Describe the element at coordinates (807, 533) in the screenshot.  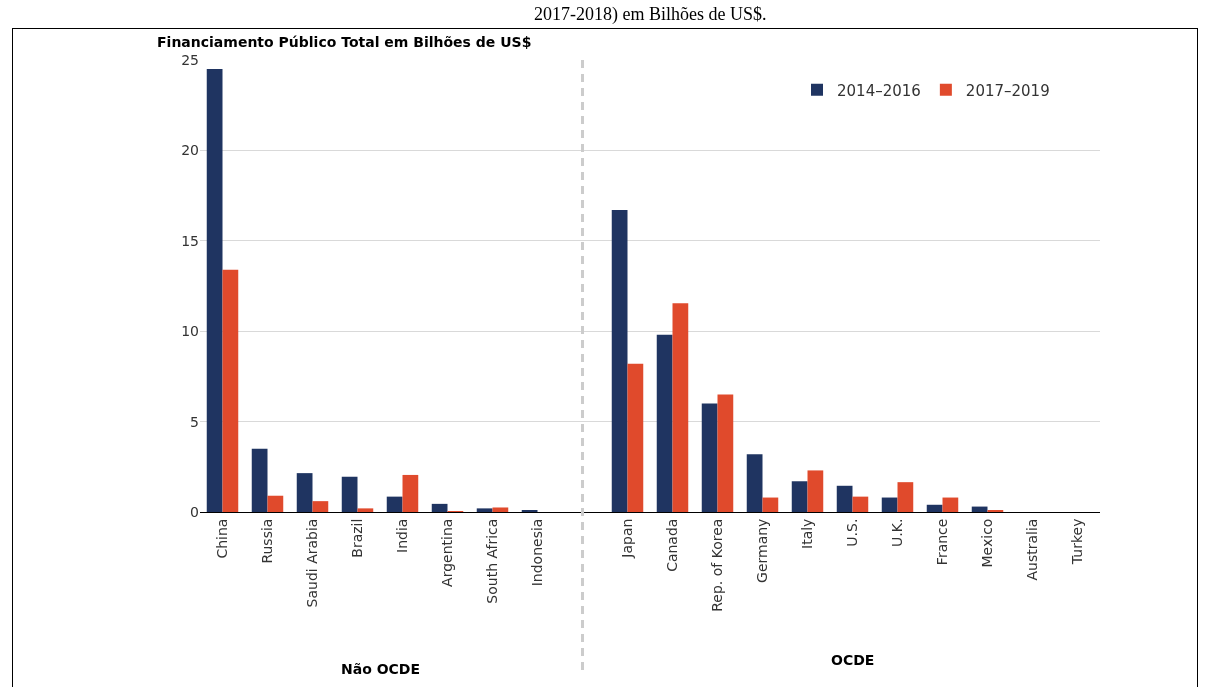
I see `x-tick-label: Italy` at that location.